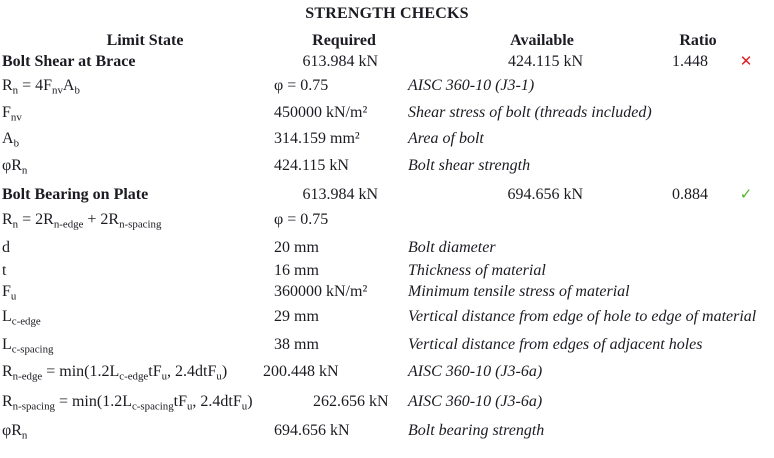 The width and height of the screenshot is (774, 458). What do you see at coordinates (542, 40) in the screenshot?
I see `column-header-available: Available` at bounding box center [542, 40].